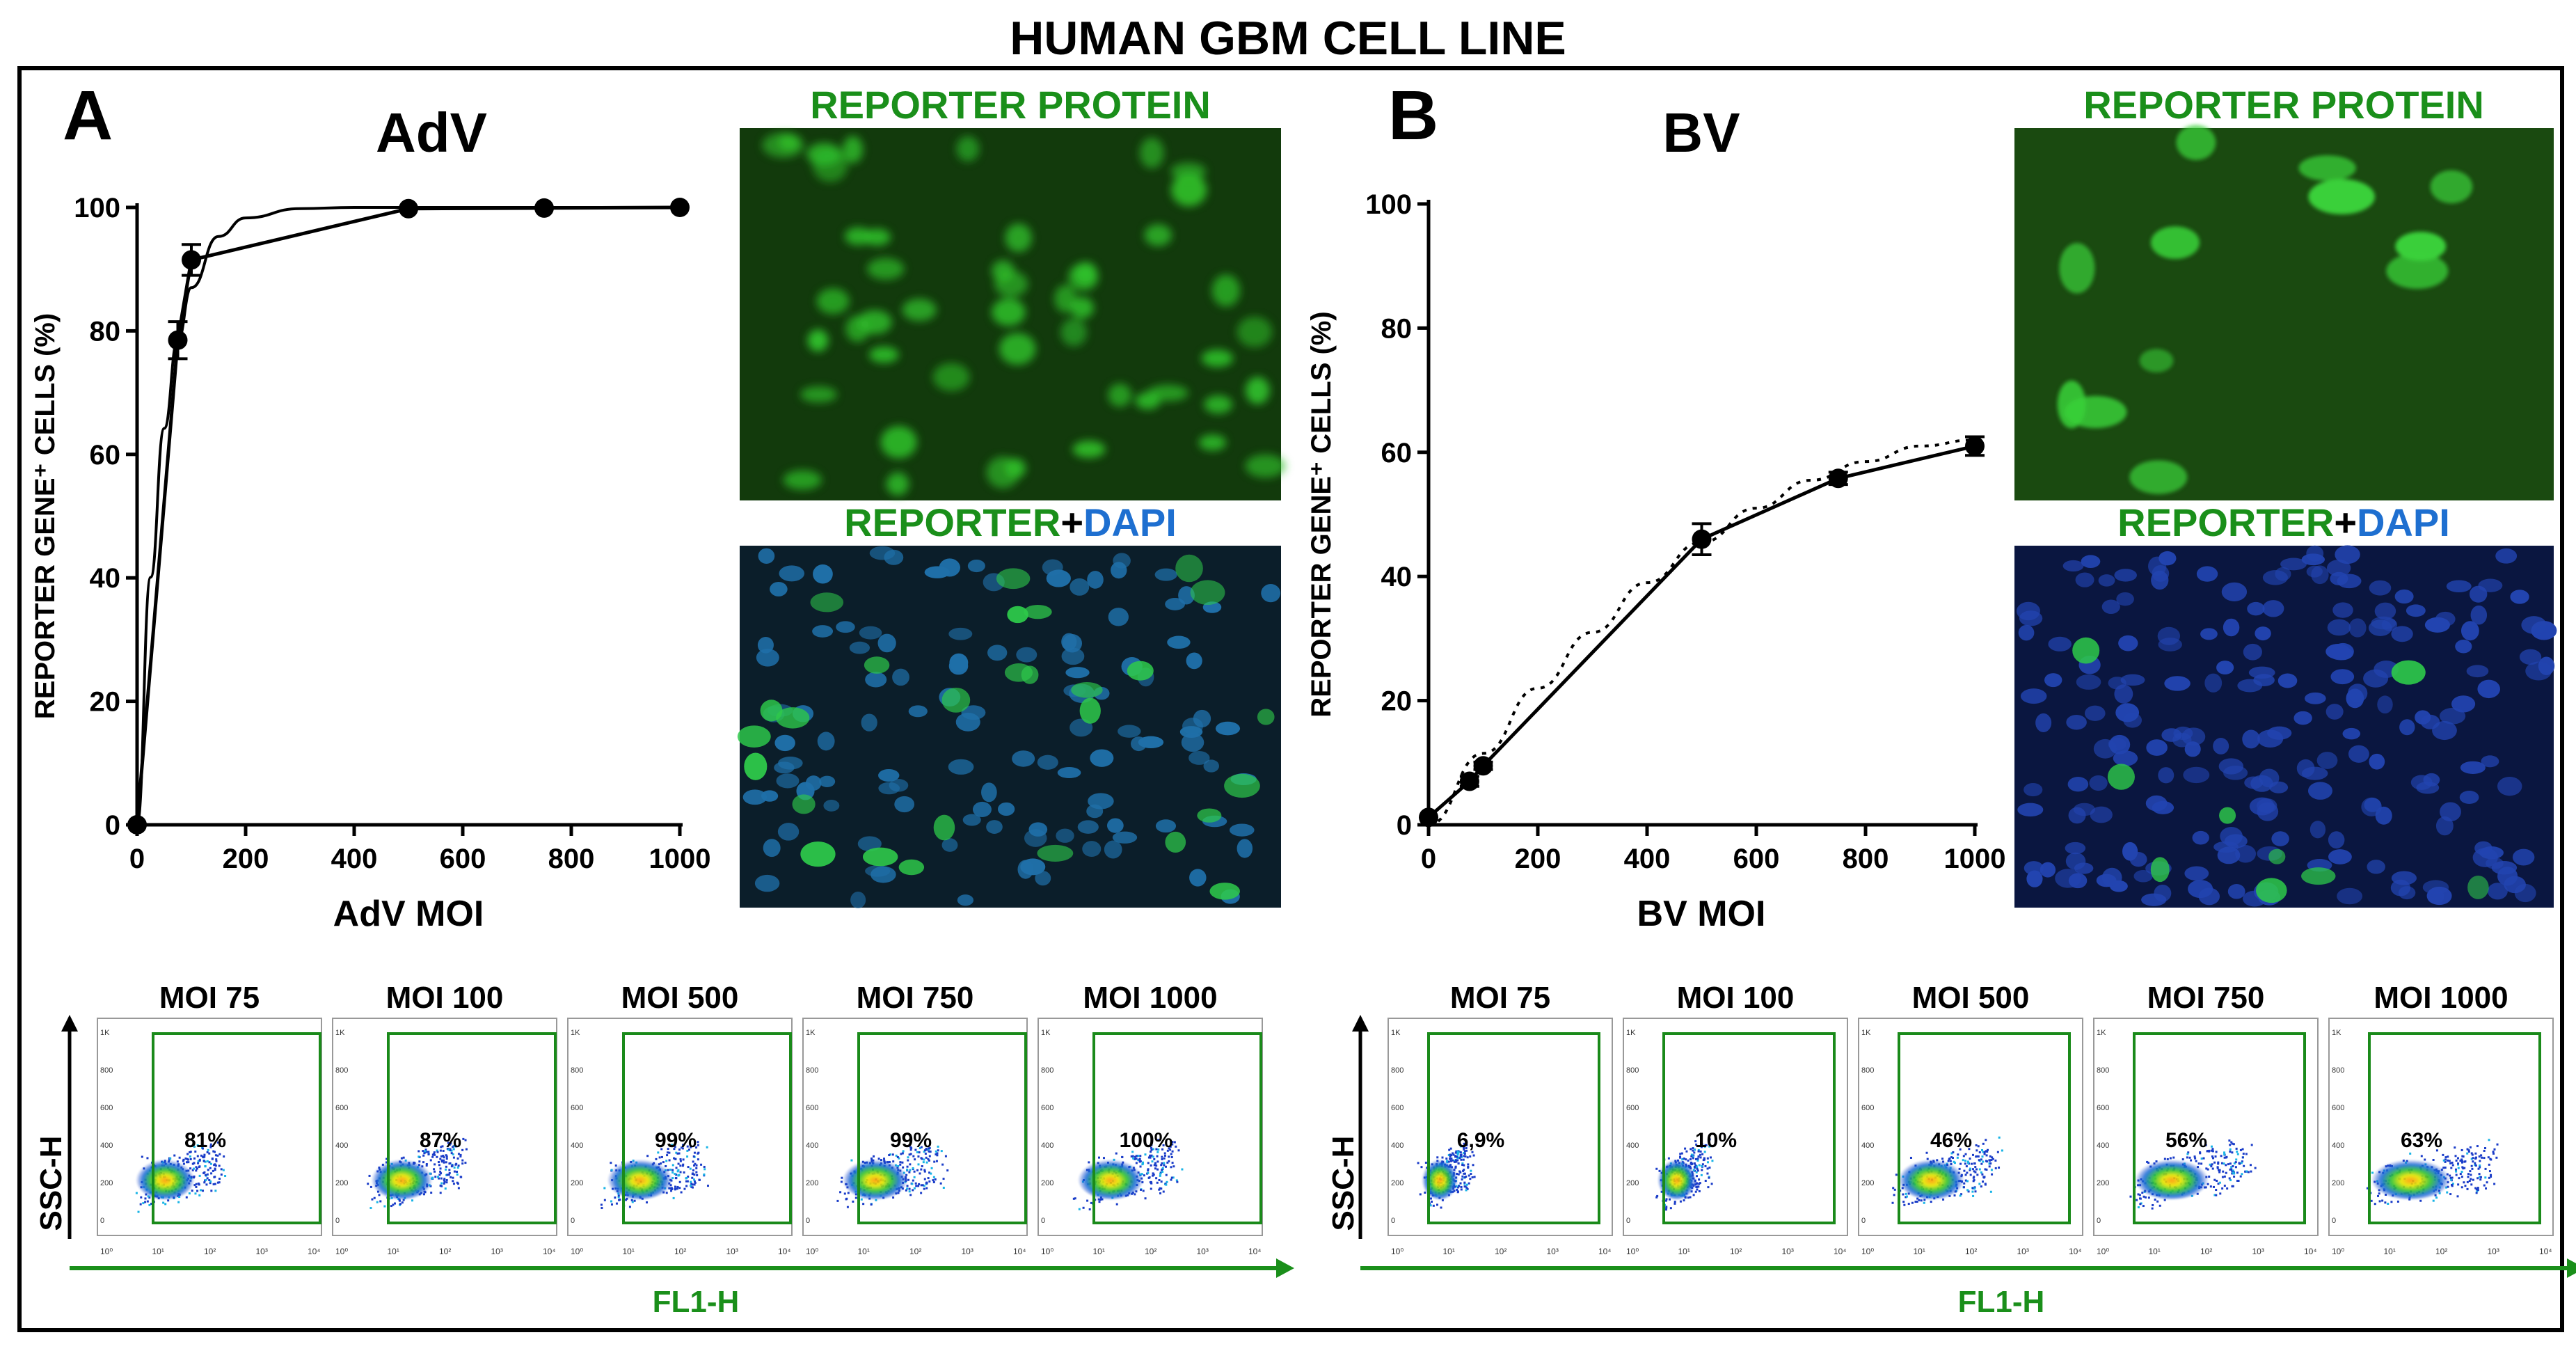  Describe the element at coordinates (137, 825) in the screenshot. I see `data-point` at that location.